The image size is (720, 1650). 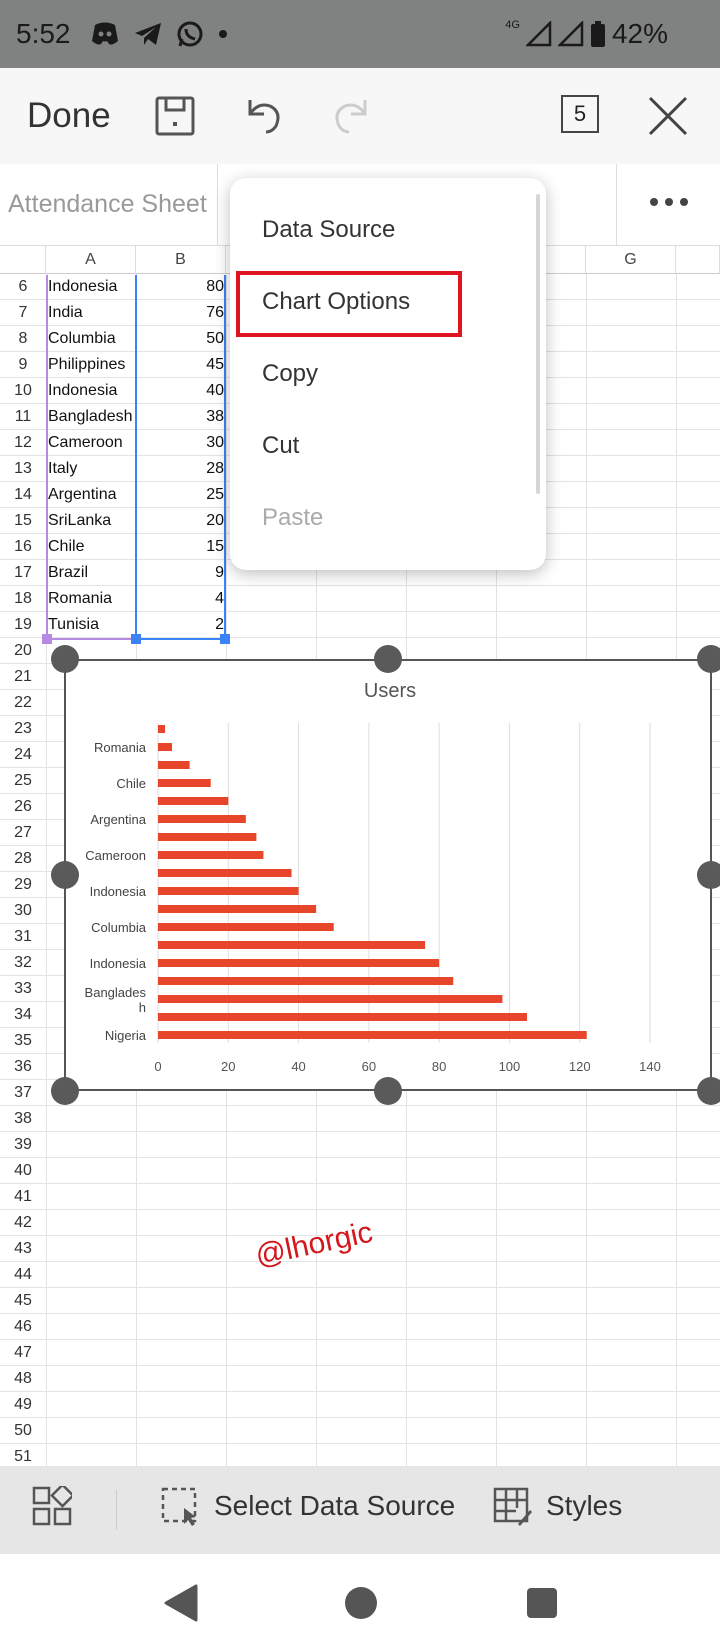 What do you see at coordinates (23, 1093) in the screenshot?
I see `row-header: 37` at bounding box center [23, 1093].